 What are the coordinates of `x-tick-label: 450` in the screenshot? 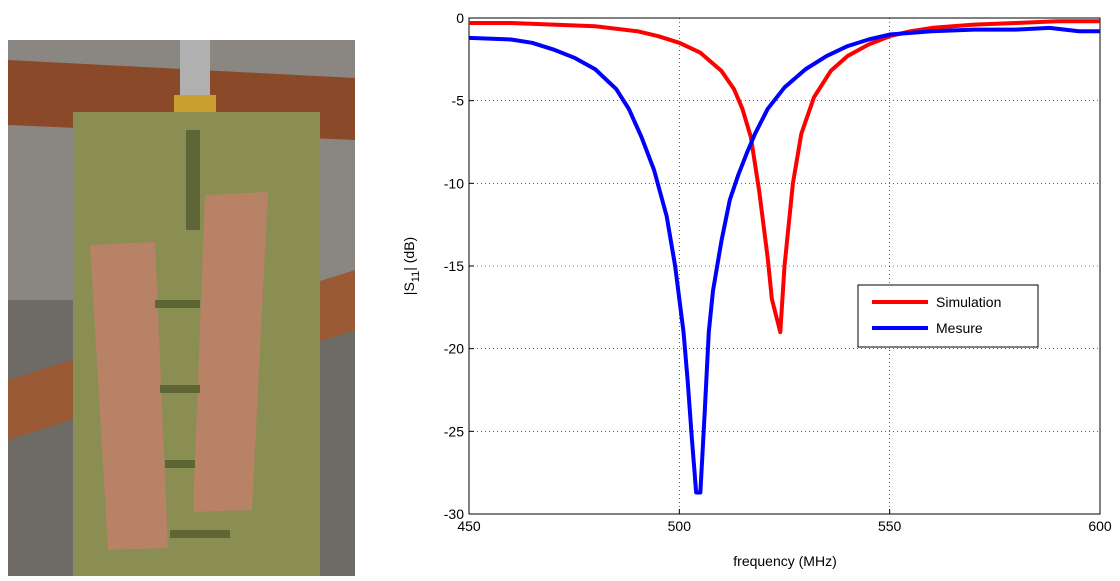 It's located at (469, 526).